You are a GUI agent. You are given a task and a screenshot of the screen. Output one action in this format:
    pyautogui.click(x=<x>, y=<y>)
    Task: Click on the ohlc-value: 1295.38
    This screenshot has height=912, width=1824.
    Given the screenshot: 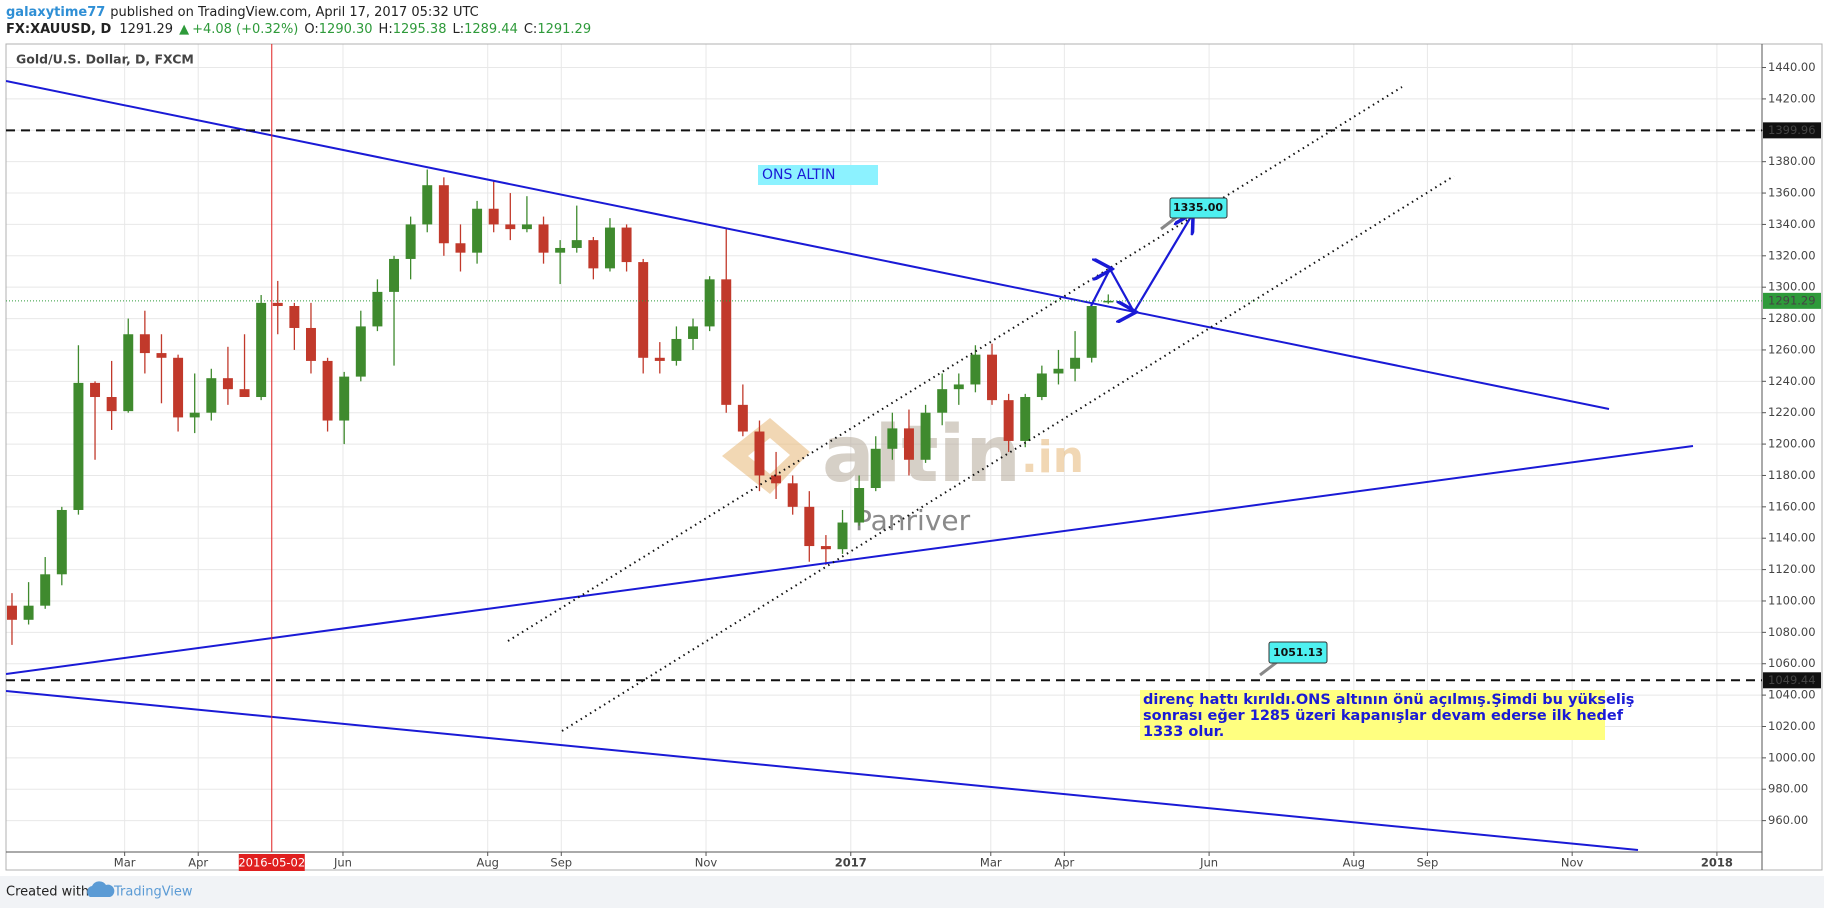 What is the action you would take?
    pyautogui.click(x=420, y=29)
    